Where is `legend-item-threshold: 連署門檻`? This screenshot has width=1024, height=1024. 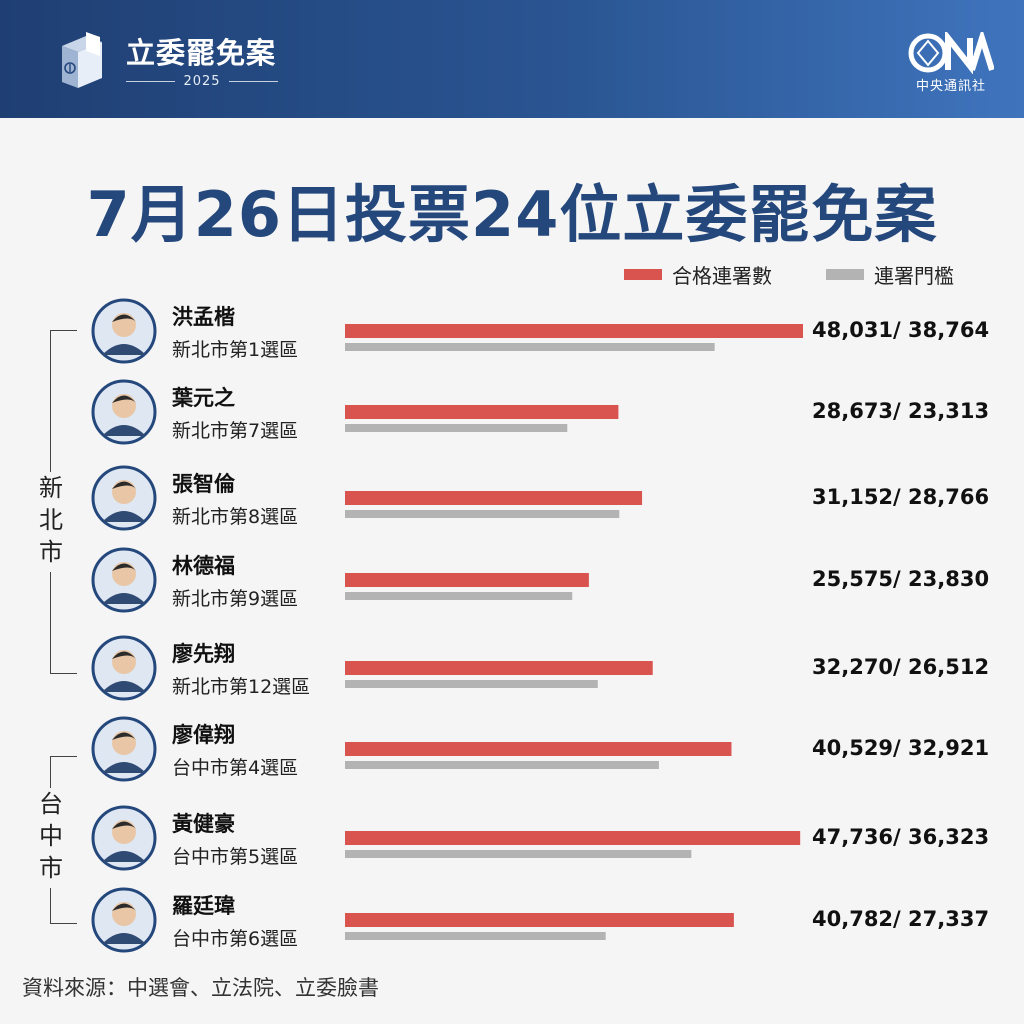 legend-item-threshold: 連署門檻 is located at coordinates (890, 275).